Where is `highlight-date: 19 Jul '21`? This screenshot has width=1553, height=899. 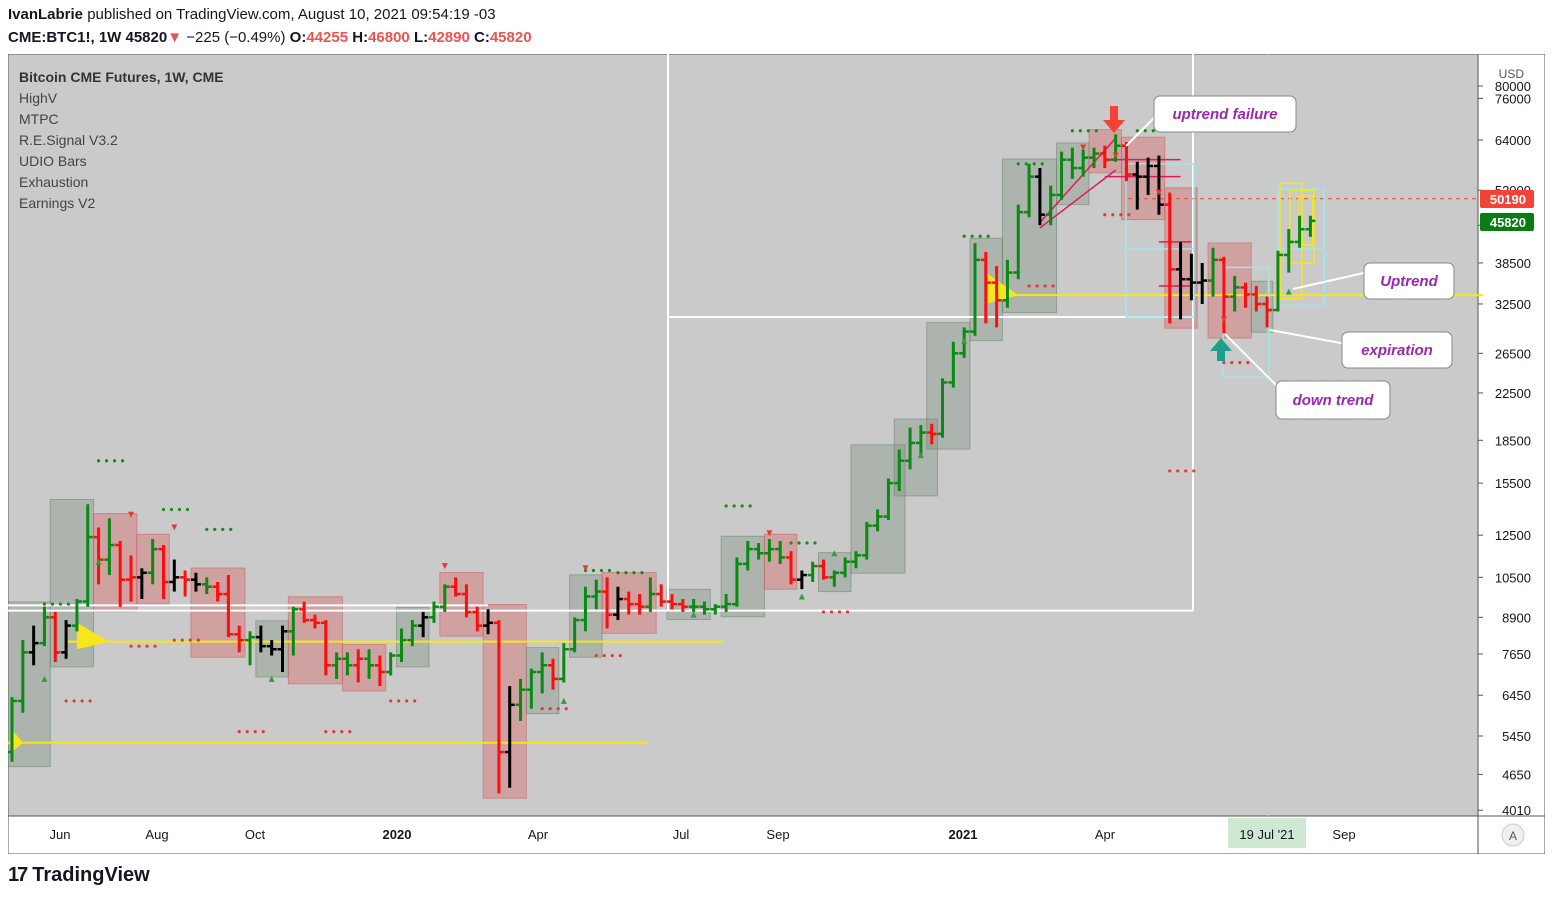 highlight-date: 19 Jul '21 is located at coordinates (1266, 834).